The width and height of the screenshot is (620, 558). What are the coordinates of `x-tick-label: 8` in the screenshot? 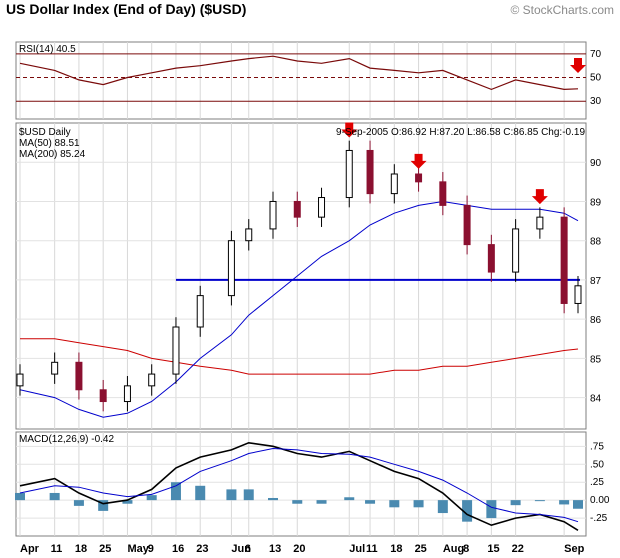 It's located at (466, 549).